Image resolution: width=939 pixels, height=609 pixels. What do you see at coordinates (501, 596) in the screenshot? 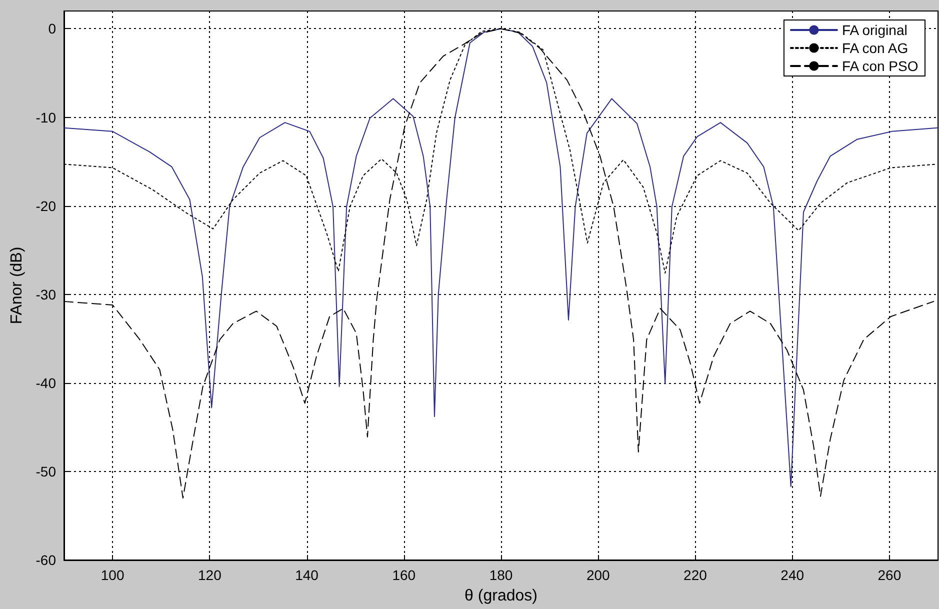
I see `x-axis-title: θ (grados)` at bounding box center [501, 596].